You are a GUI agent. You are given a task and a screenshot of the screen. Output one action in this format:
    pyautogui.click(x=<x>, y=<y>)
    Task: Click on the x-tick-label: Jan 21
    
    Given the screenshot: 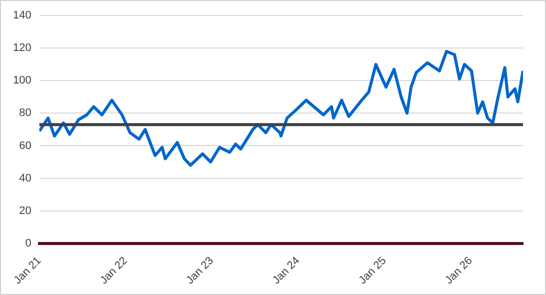 What is the action you would take?
    pyautogui.click(x=28, y=270)
    